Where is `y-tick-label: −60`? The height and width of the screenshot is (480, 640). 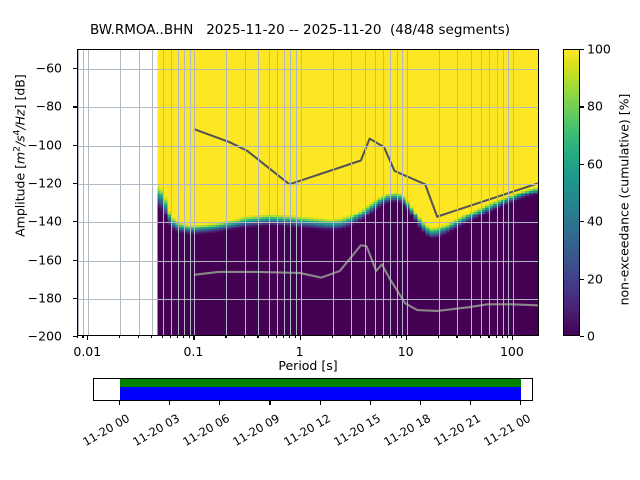
y-tick-label: −60 is located at coordinates (48, 68).